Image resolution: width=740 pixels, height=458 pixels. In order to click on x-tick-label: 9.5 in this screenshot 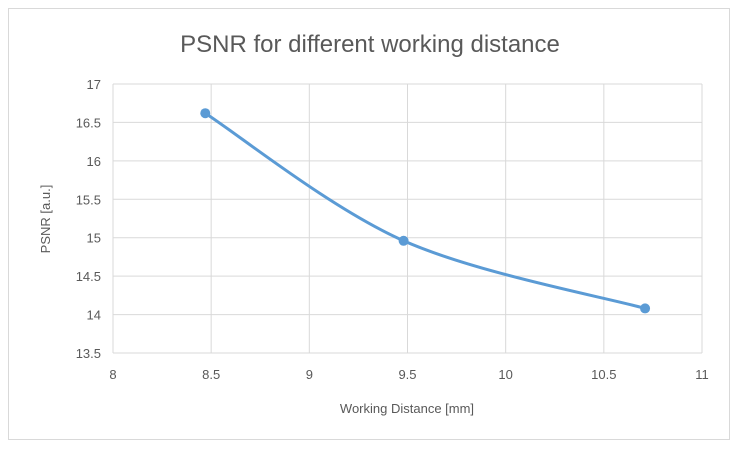, I will do `click(407, 374)`.